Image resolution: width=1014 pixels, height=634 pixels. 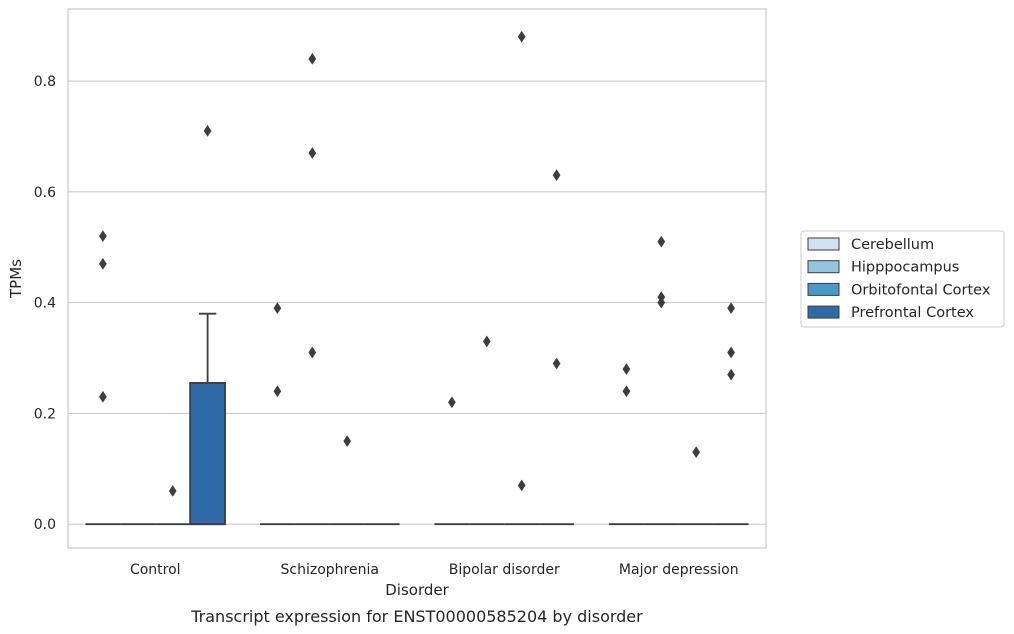 I want to click on x-tick-label: Control, so click(x=155, y=570).